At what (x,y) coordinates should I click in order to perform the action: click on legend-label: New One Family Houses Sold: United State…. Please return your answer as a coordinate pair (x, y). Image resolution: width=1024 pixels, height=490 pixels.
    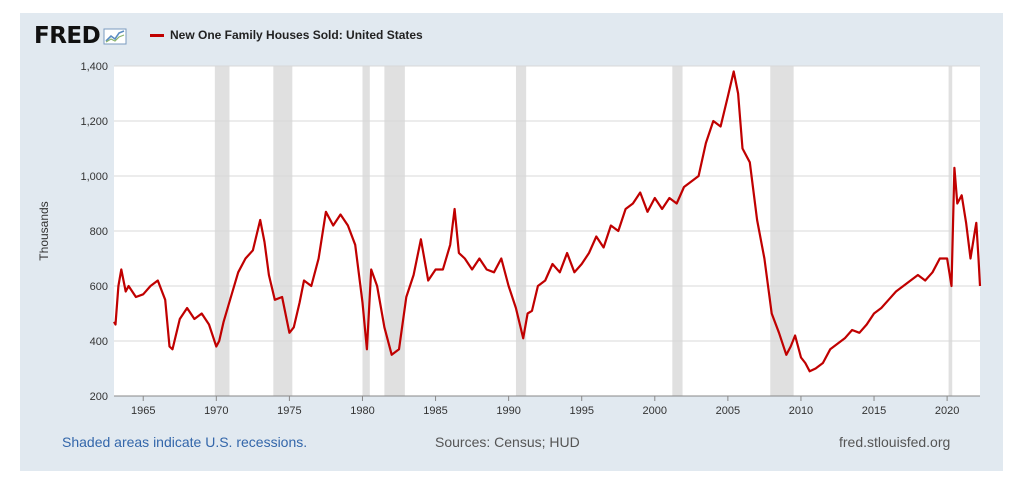
    Looking at the image, I should click on (296, 35).